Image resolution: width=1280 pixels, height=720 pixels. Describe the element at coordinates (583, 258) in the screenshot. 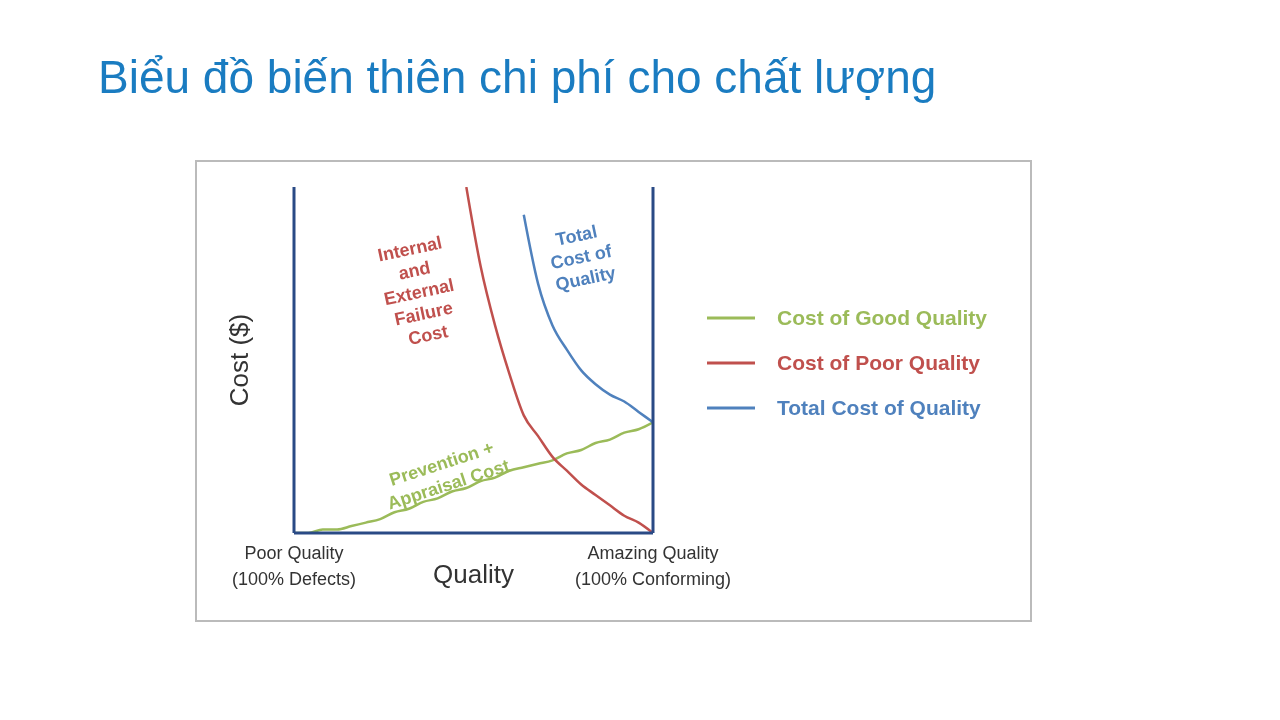

I see `annotation: Total Cost of Quality` at that location.